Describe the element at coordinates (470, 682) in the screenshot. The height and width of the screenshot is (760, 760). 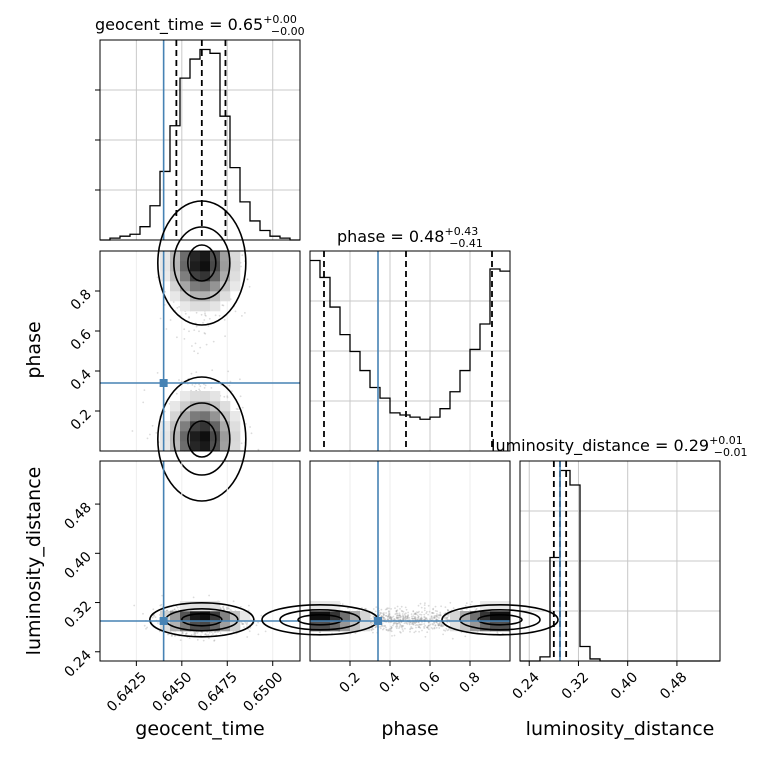
I see `xtick-label-phase: 0.8` at that location.